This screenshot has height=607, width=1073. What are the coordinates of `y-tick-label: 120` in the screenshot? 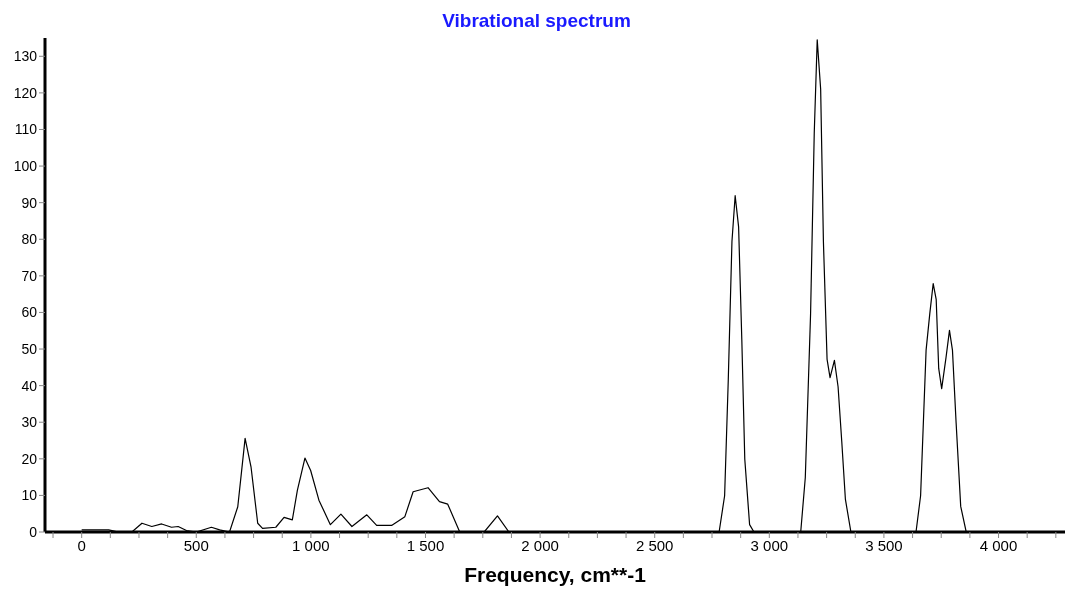 It's located at (25, 92).